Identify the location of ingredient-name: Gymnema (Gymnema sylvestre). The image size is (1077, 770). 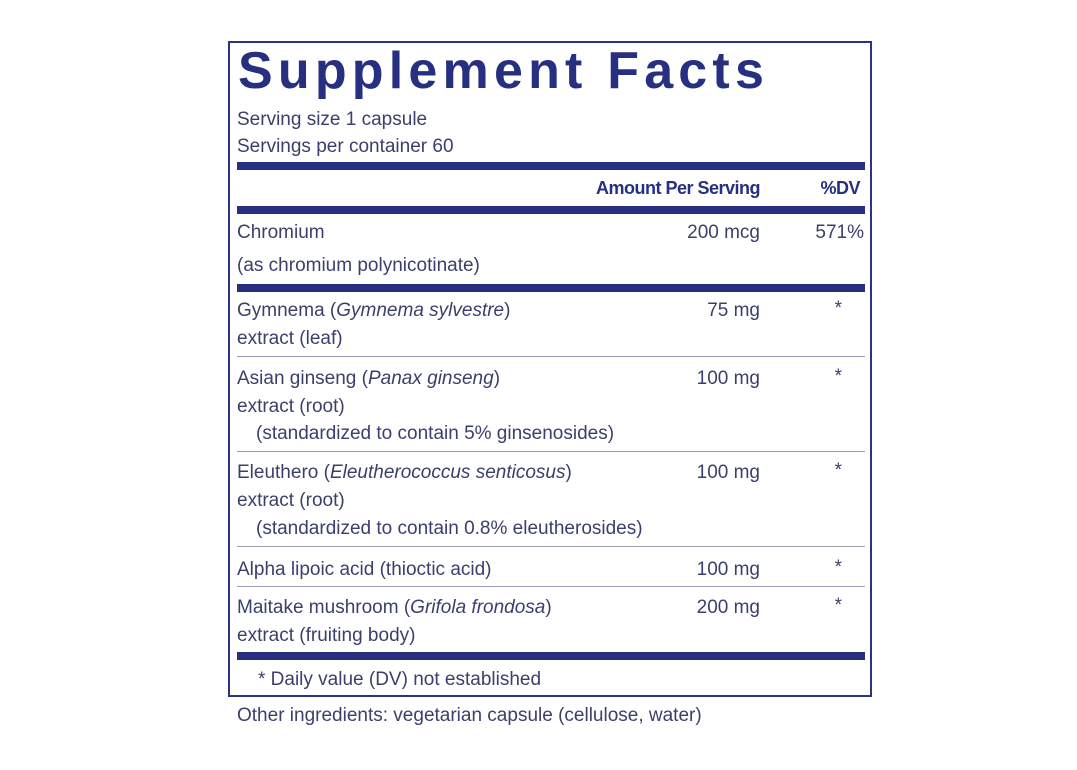
(374, 310).